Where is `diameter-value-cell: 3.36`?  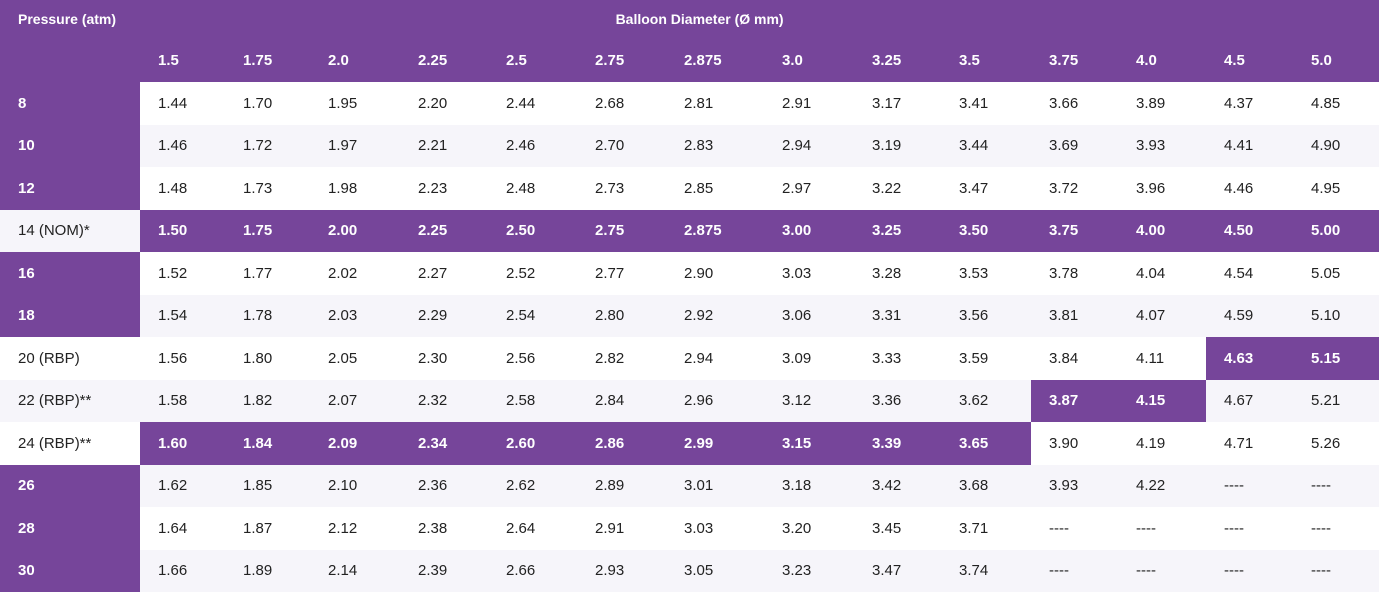 diameter-value-cell: 3.36 is located at coordinates (897, 401).